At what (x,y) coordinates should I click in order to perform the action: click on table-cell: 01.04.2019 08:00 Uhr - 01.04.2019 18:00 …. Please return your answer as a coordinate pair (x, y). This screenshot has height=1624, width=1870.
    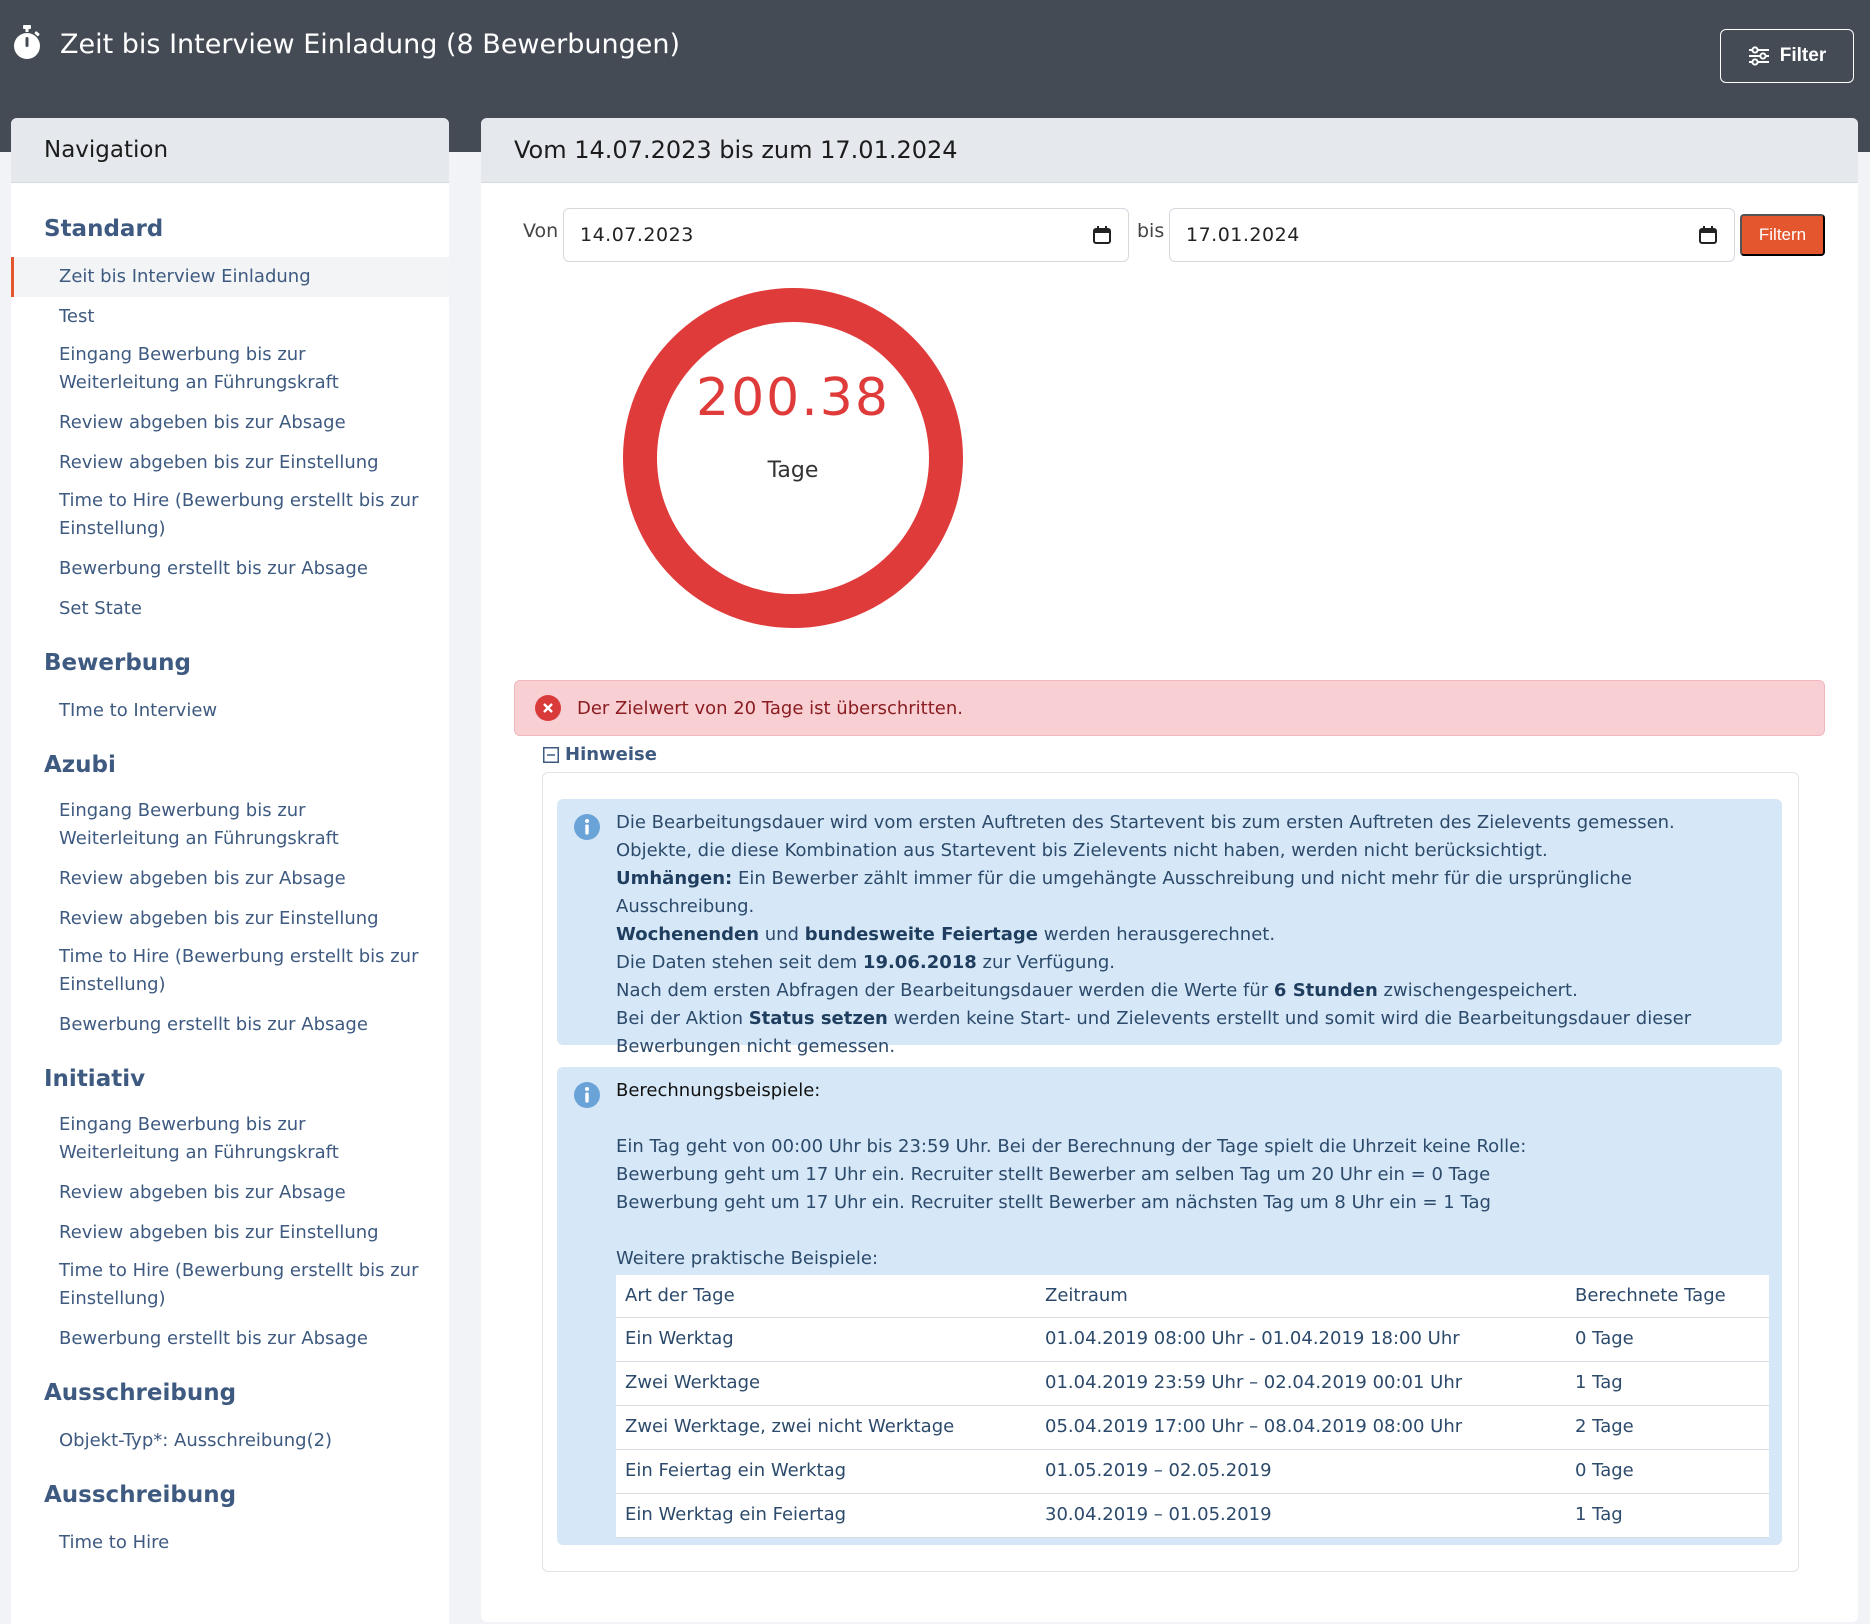
    Looking at the image, I should click on (1301, 1338).